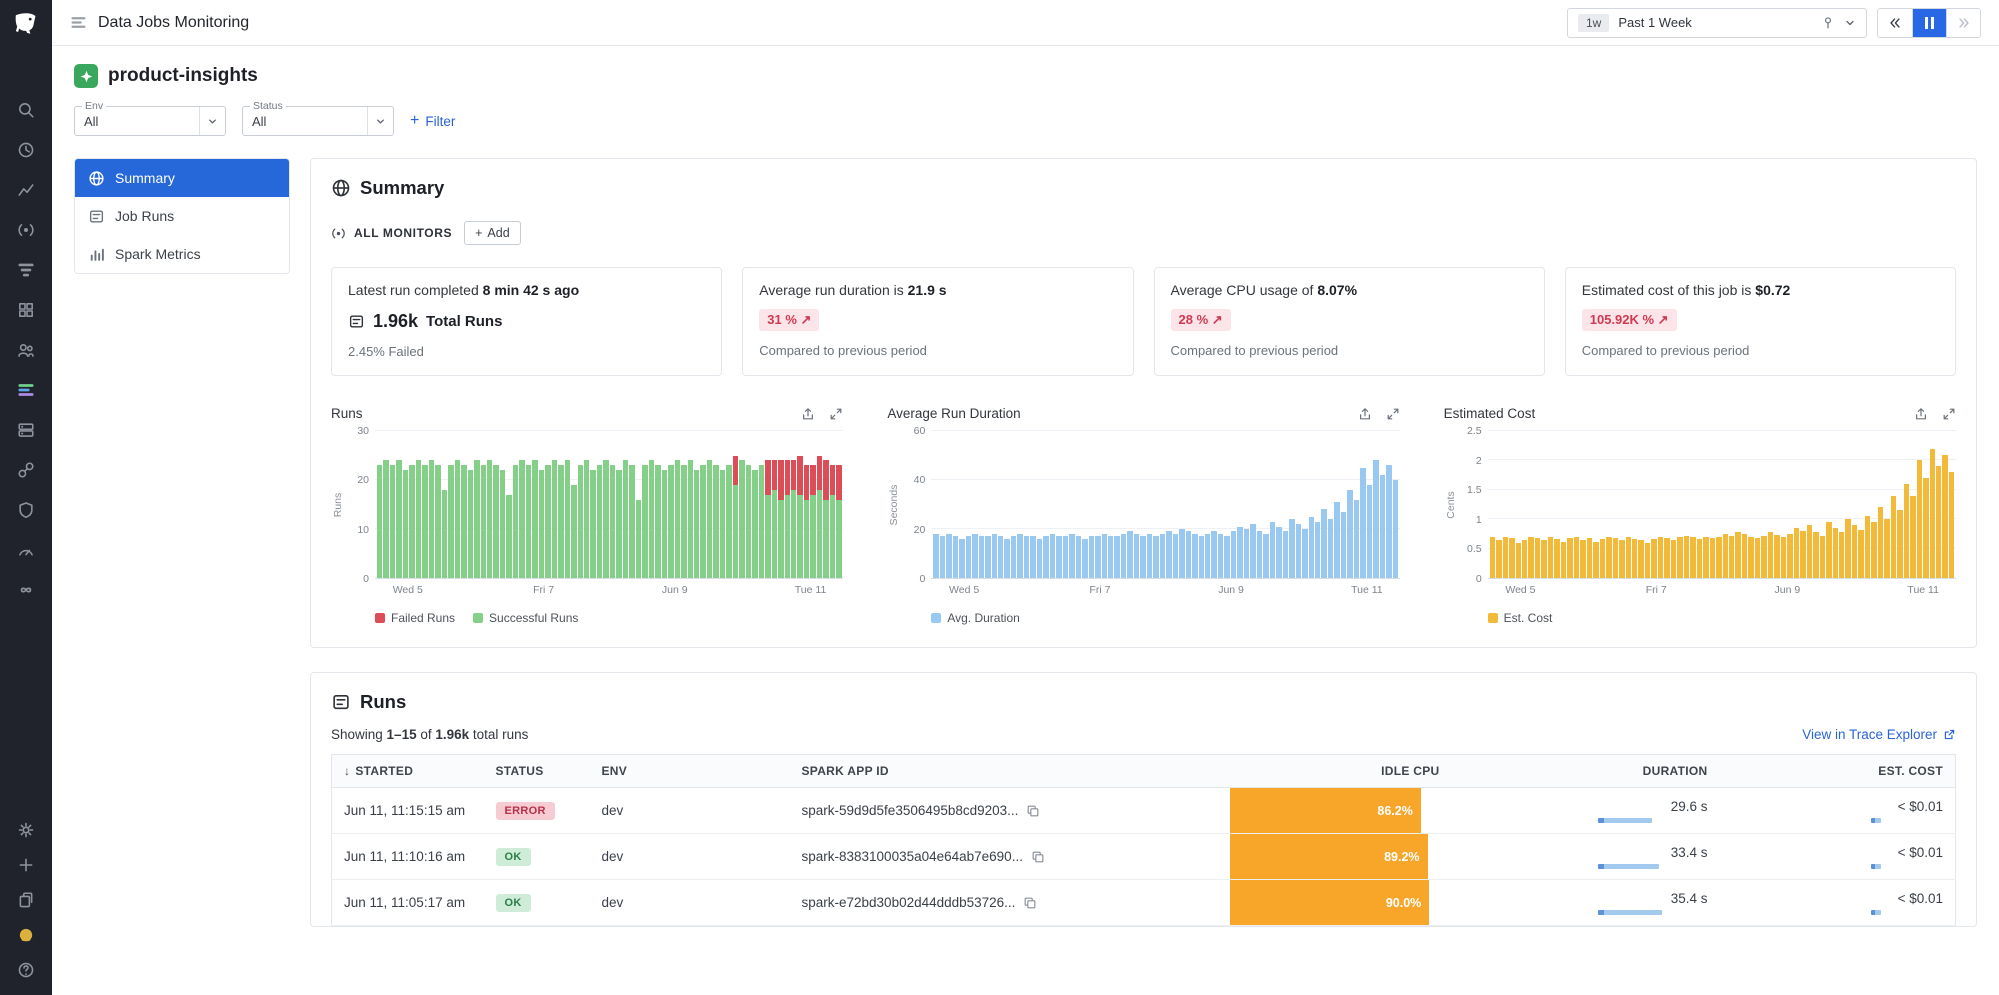  What do you see at coordinates (182, 254) in the screenshot?
I see `nav-item-spark-metrics: Spark Metrics` at bounding box center [182, 254].